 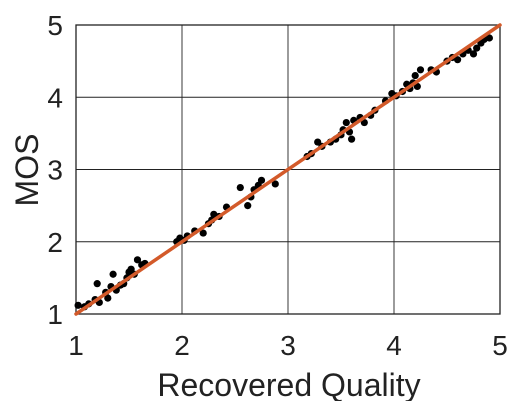 What do you see at coordinates (55, 170) in the screenshot?
I see `y-tick-label: 3` at bounding box center [55, 170].